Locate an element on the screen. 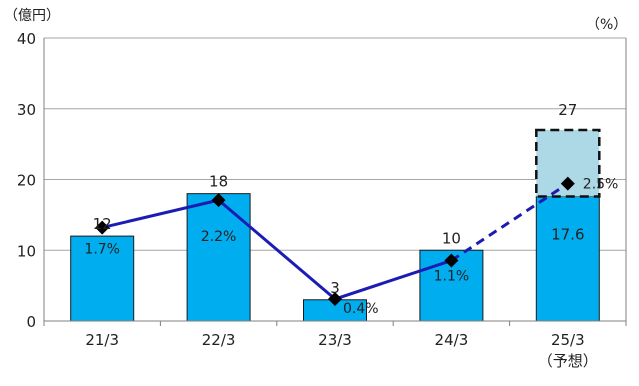 Image resolution: width=639 pixels, height=386 pixels. x-tick-note-4: （予想） is located at coordinates (568, 361).